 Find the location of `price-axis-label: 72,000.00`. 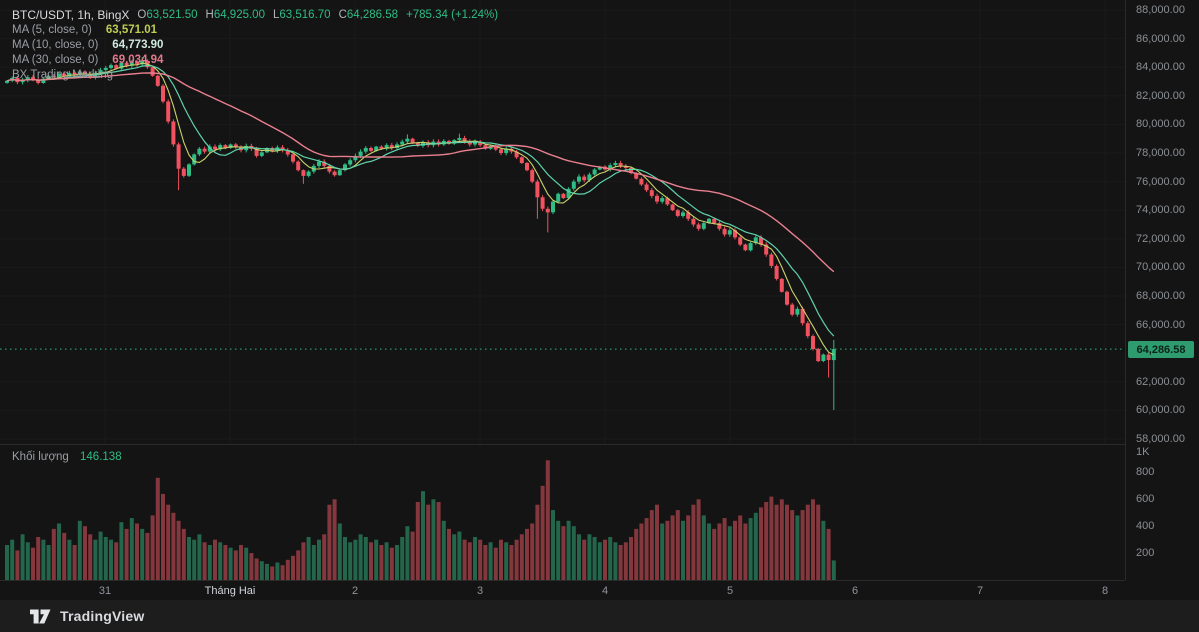

price-axis-label: 72,000.00 is located at coordinates (1160, 239).